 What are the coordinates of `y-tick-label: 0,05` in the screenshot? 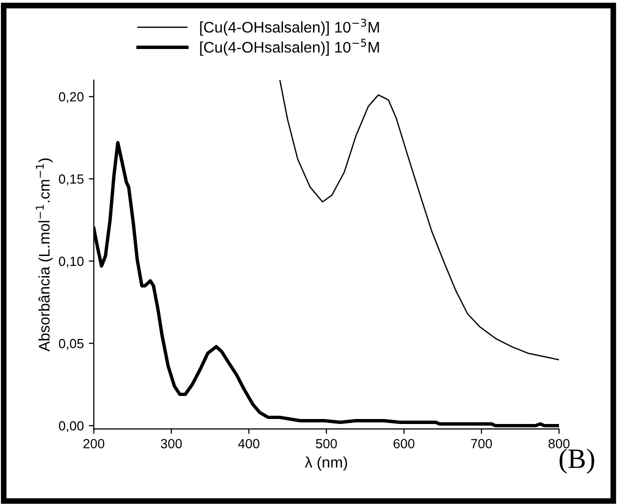 It's located at (71, 344).